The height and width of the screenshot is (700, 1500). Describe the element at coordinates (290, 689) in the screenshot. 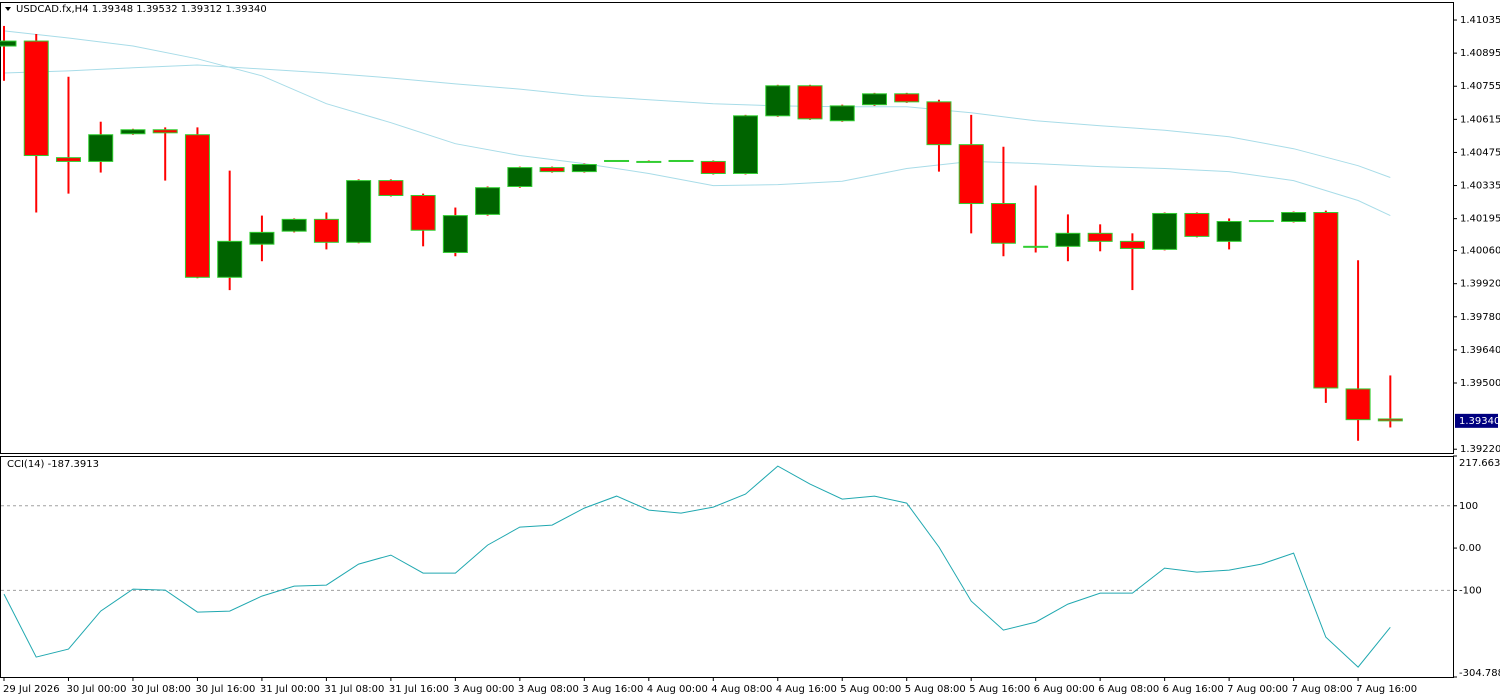

I see `x-tick-label: 31 Jul 00:00` at that location.